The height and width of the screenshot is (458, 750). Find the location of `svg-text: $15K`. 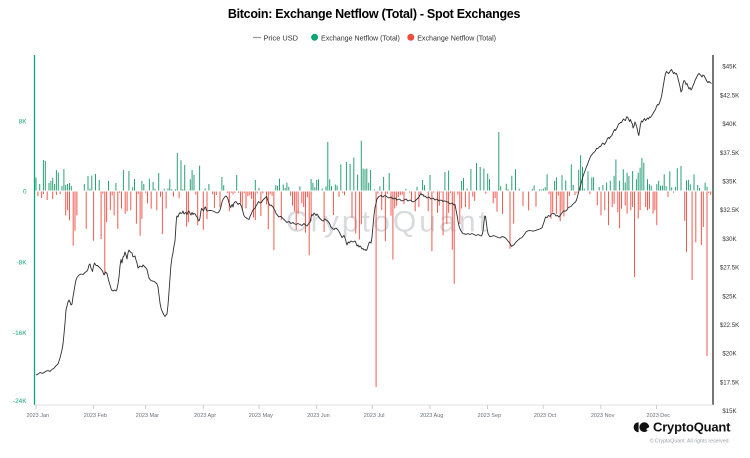

svg-text: $15K is located at coordinates (729, 411).